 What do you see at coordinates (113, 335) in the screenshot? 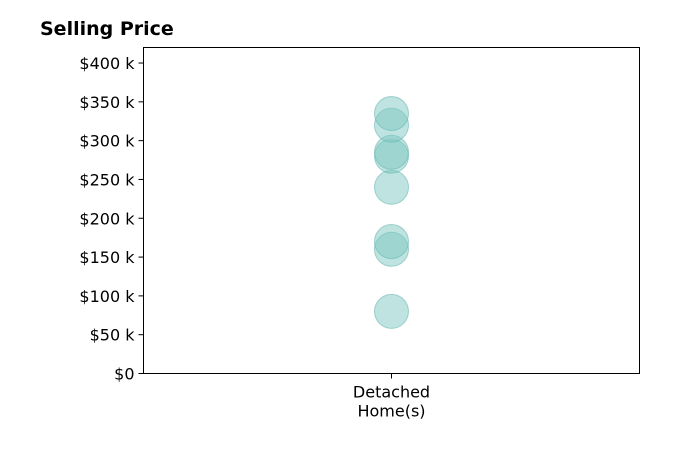
I see `y-tick-label: $50 k` at bounding box center [113, 335].